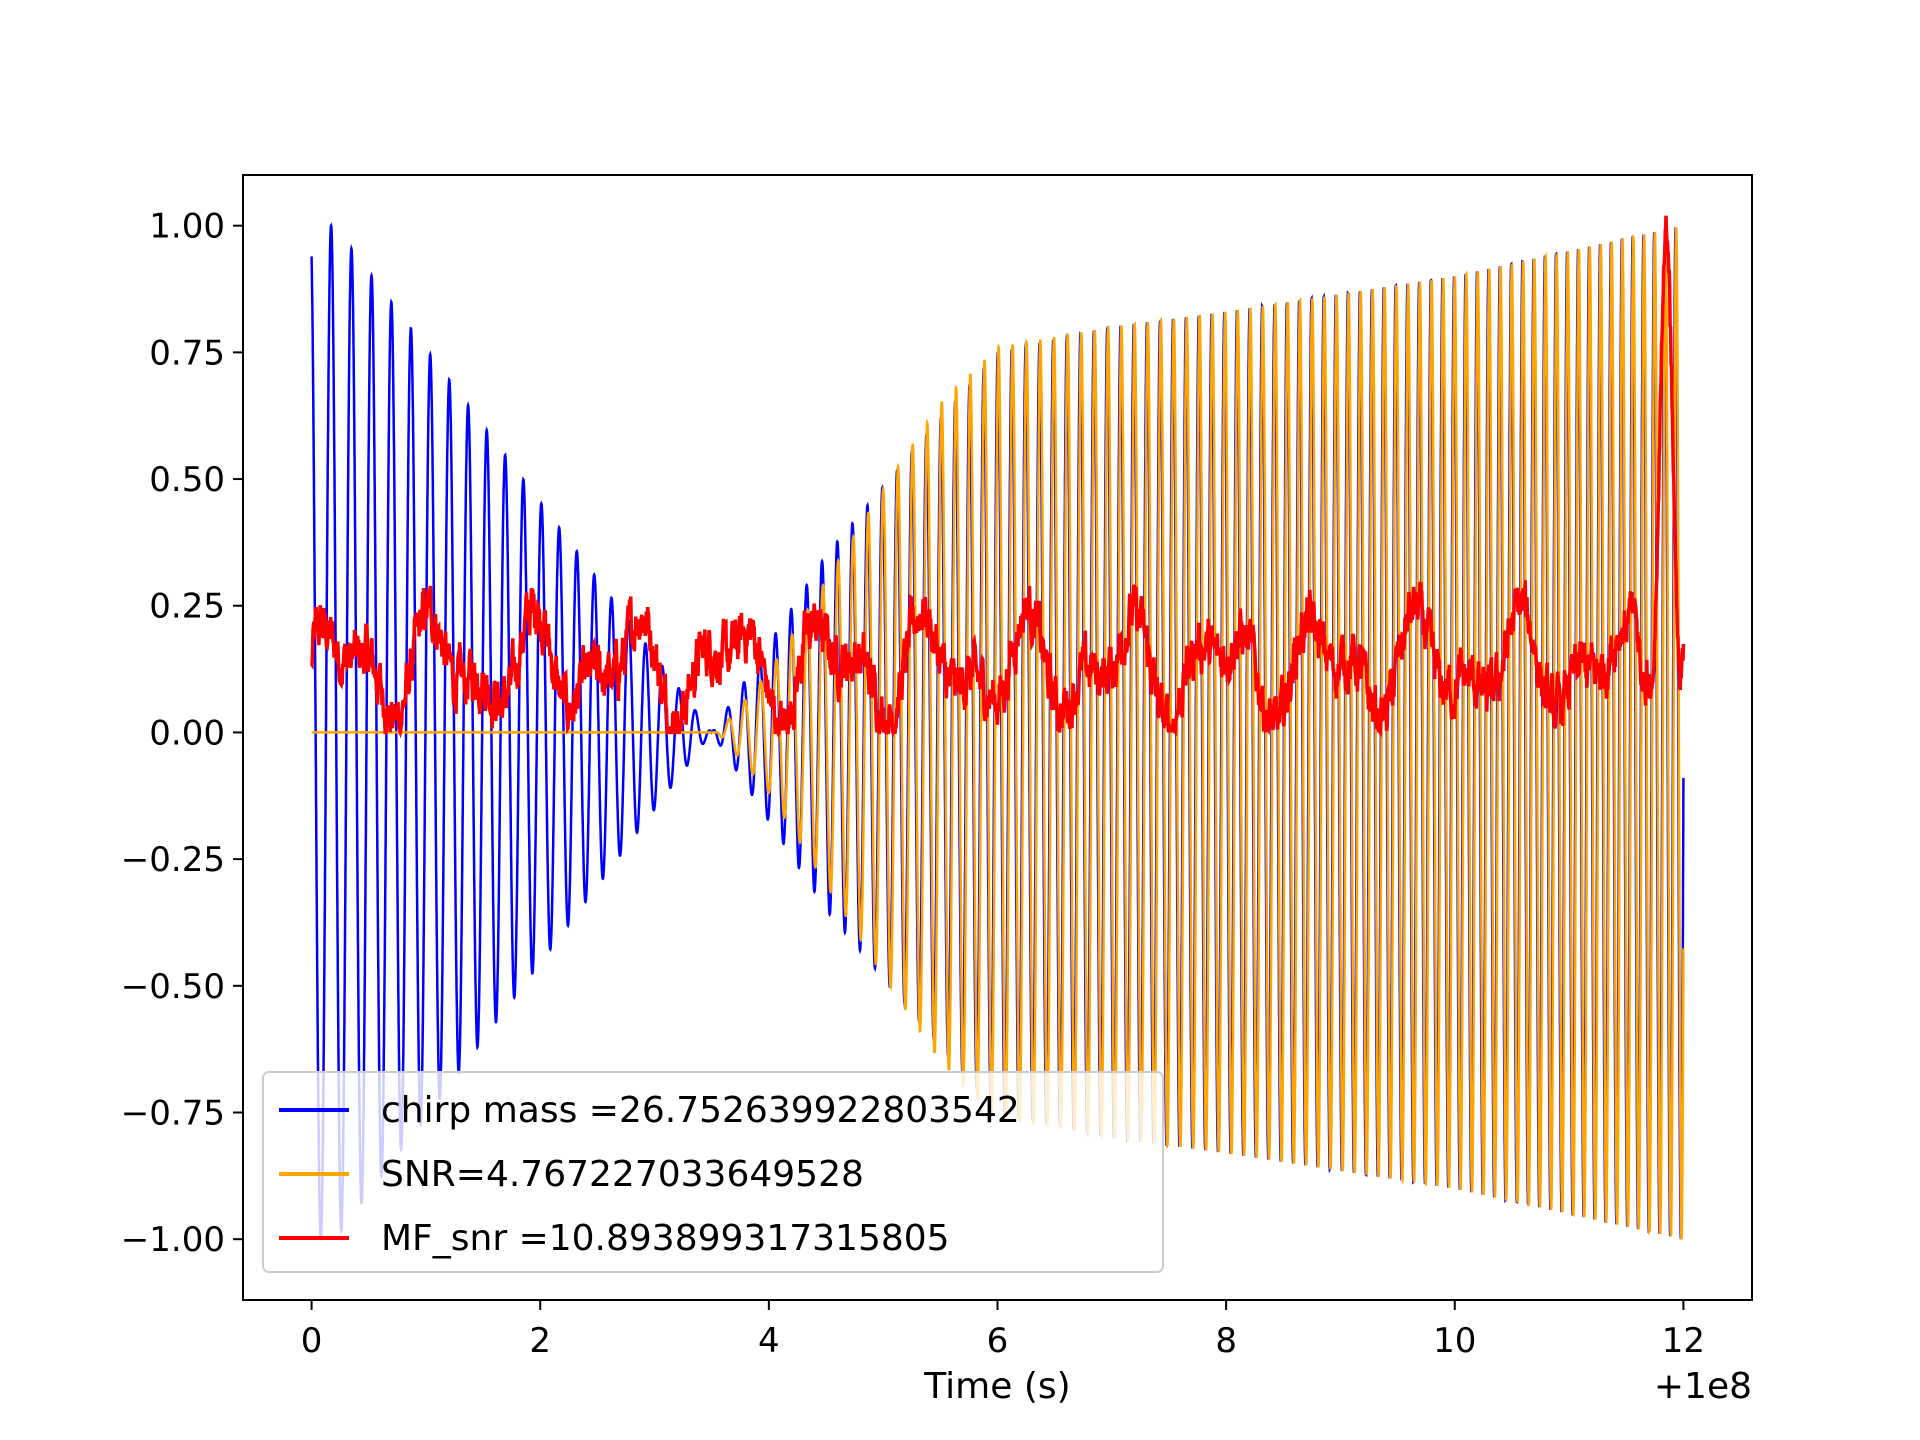  I want to click on legend-box, so click(713, 1172).